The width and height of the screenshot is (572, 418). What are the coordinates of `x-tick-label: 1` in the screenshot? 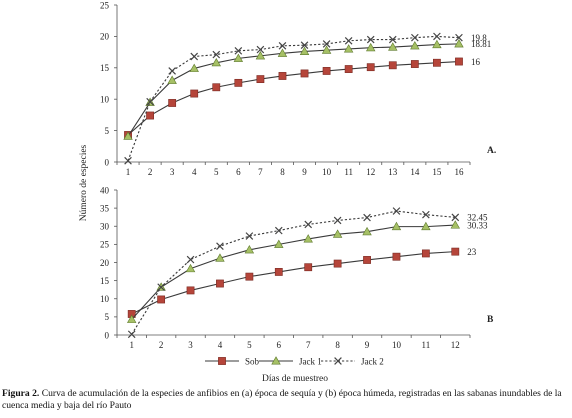 It's located at (131, 345).